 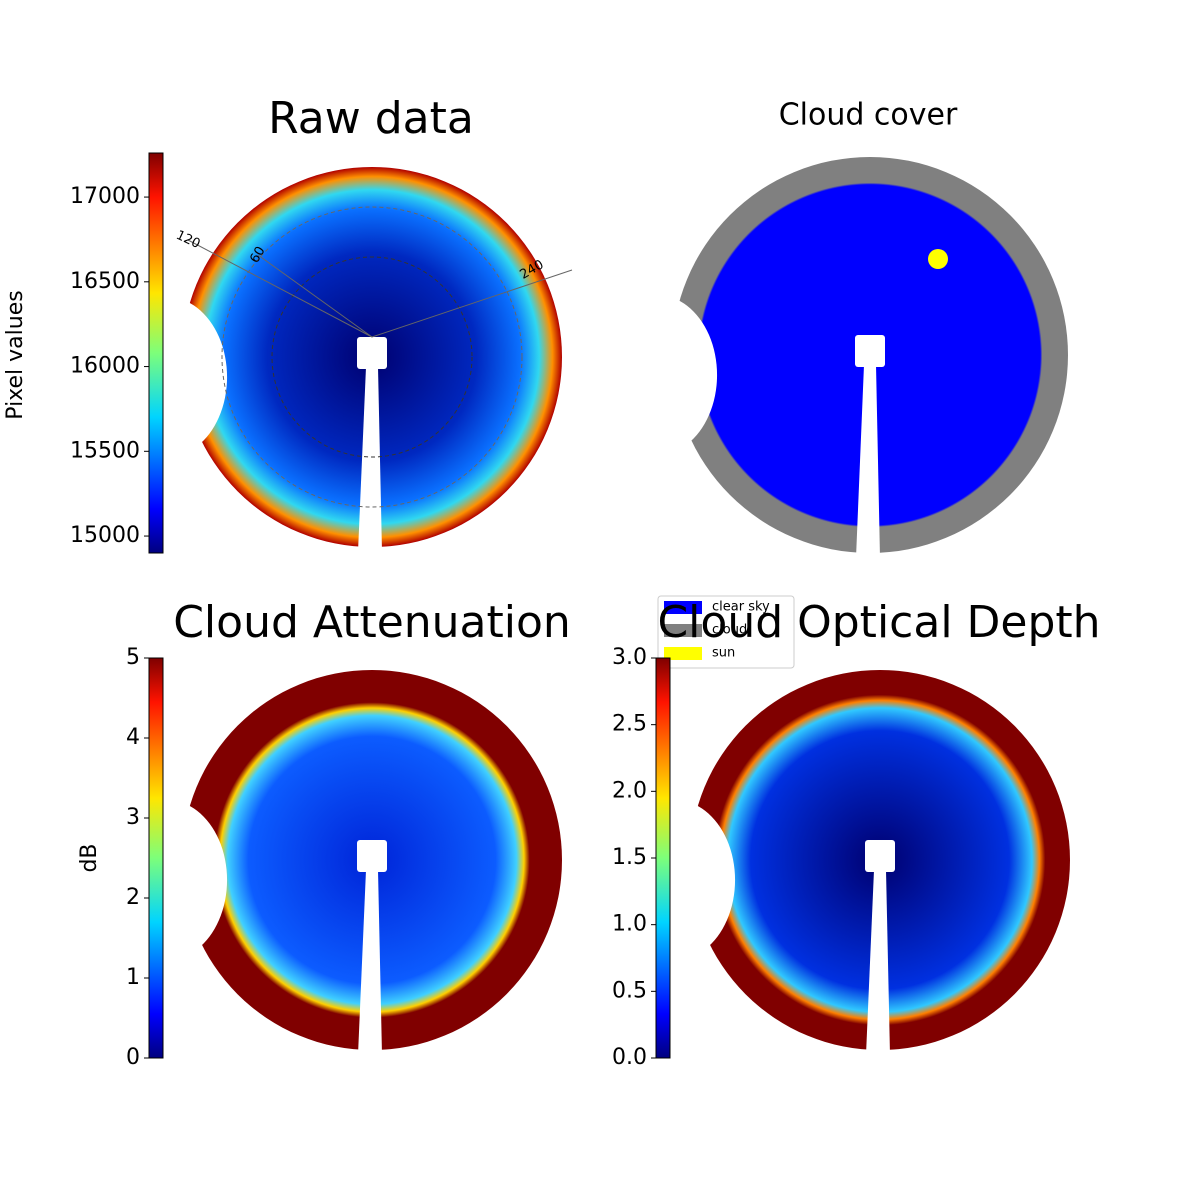 What do you see at coordinates (629, 1057) in the screenshot?
I see `colorbar-tick-label: 0.0` at bounding box center [629, 1057].